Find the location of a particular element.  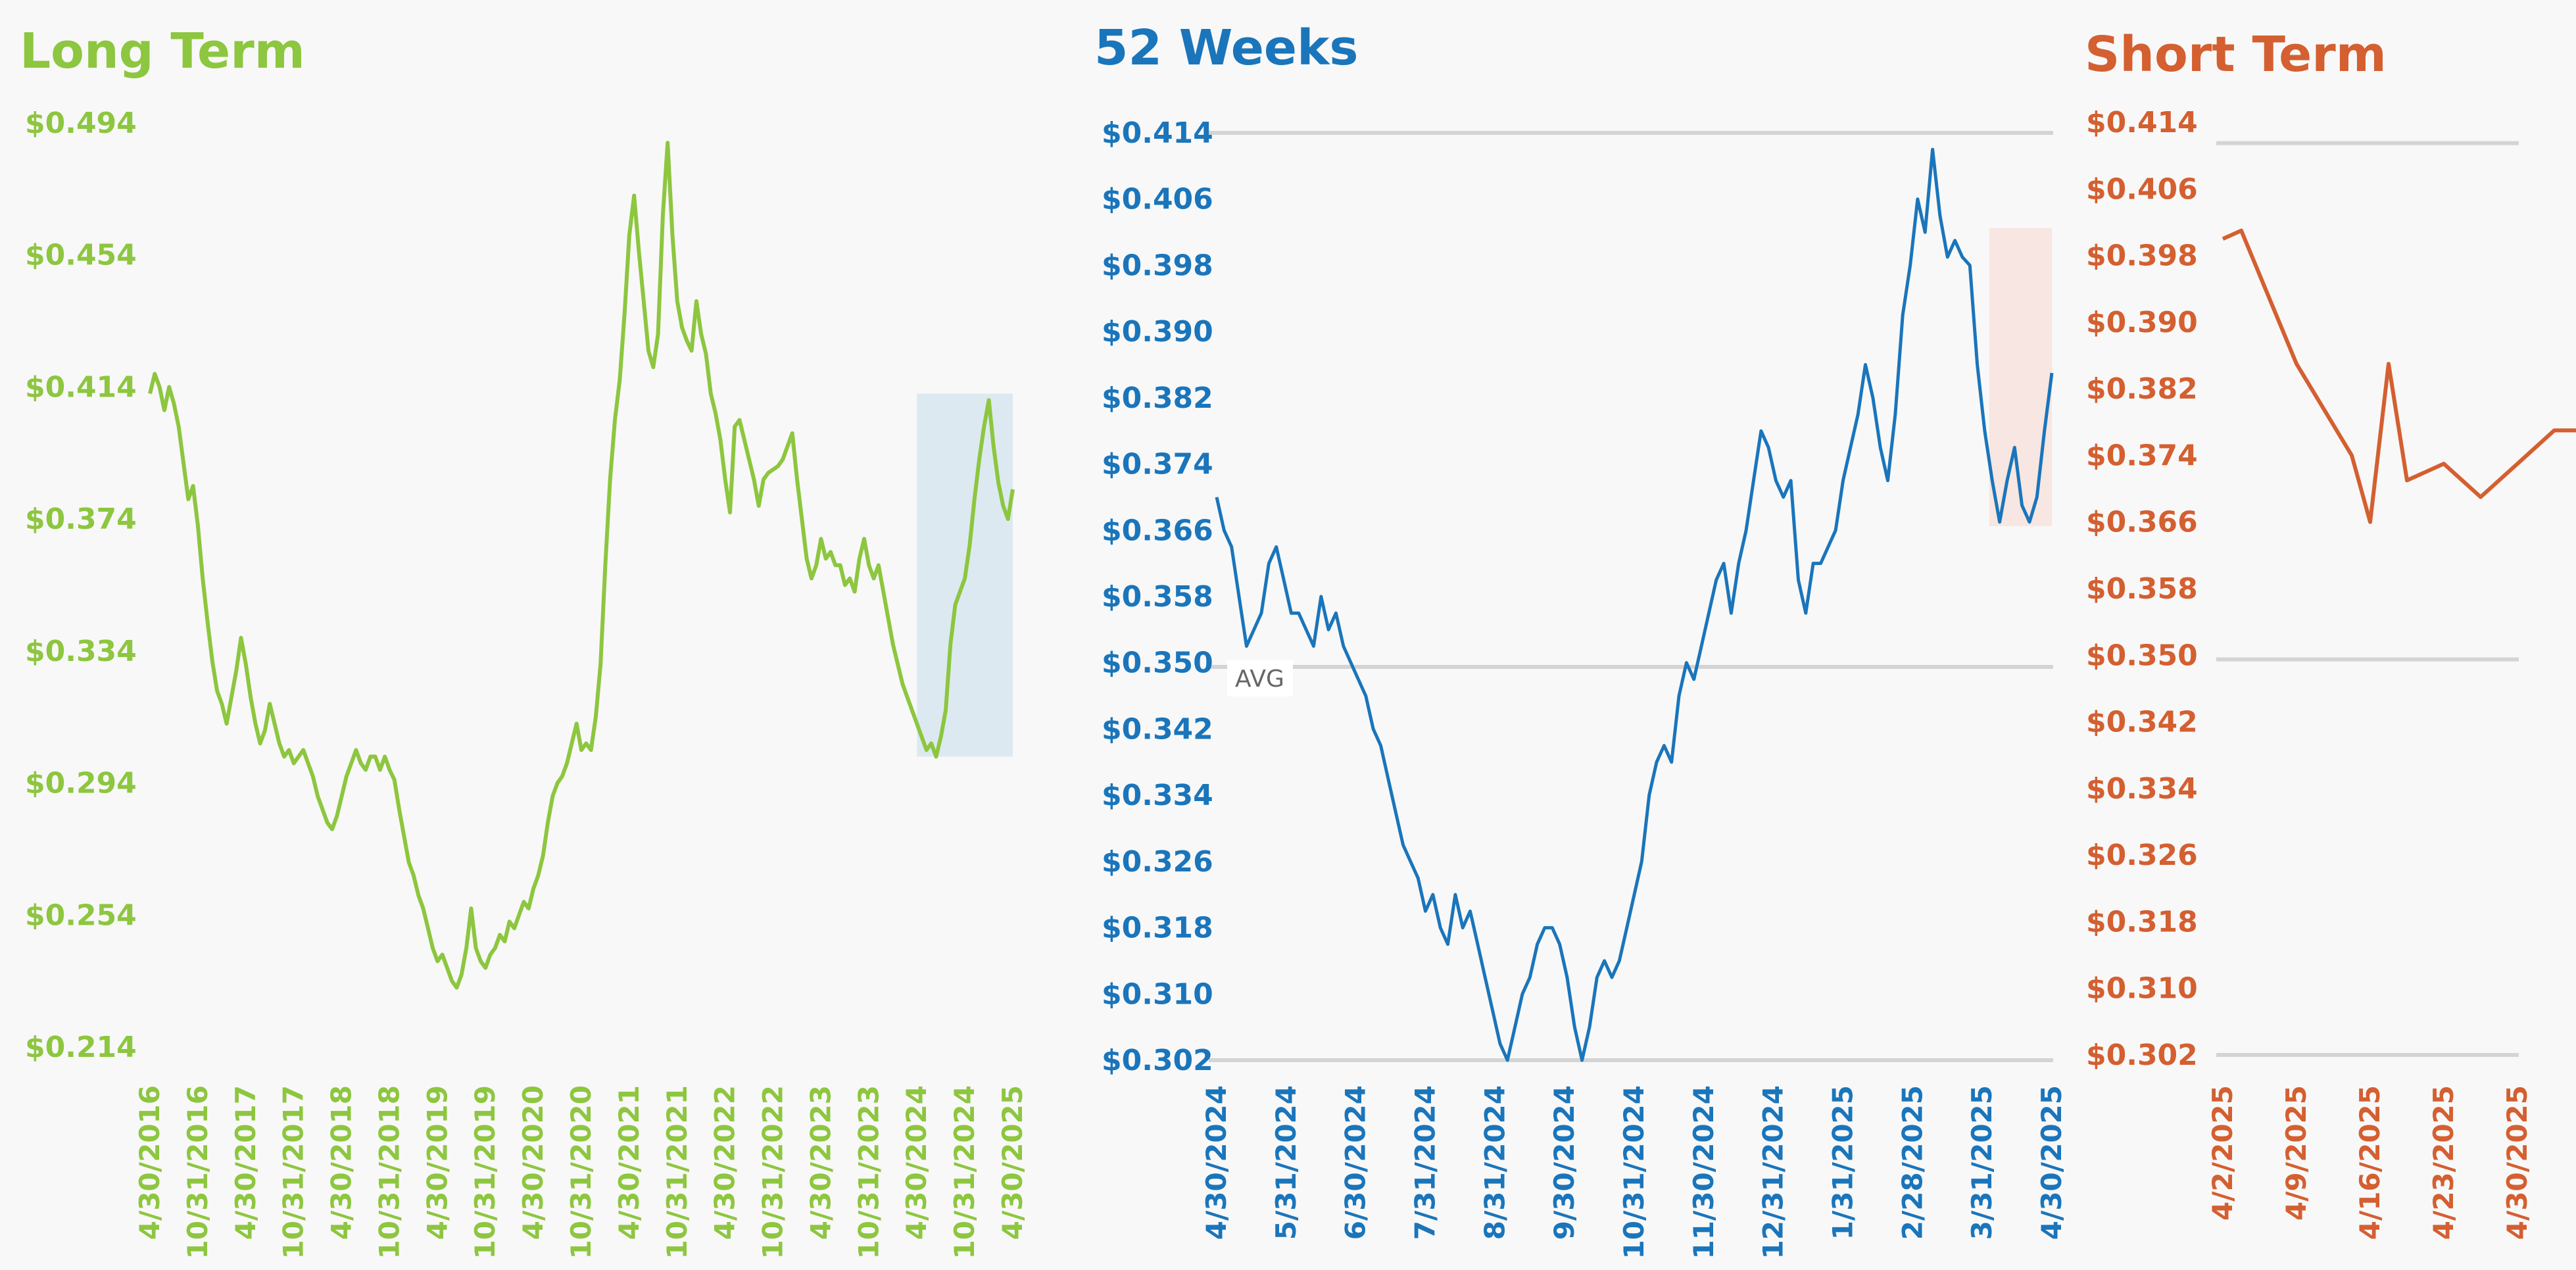

long-x-tick-label: 4/30/2020 is located at coordinates (533, 1162).